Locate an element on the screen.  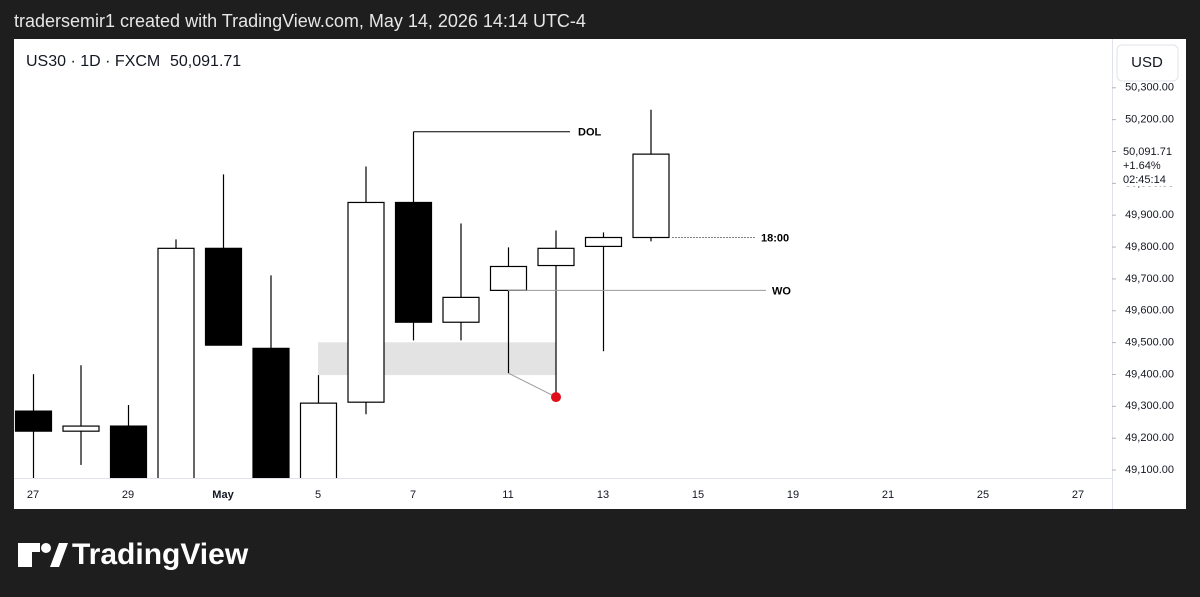
brand: TradingView is located at coordinates (160, 554).